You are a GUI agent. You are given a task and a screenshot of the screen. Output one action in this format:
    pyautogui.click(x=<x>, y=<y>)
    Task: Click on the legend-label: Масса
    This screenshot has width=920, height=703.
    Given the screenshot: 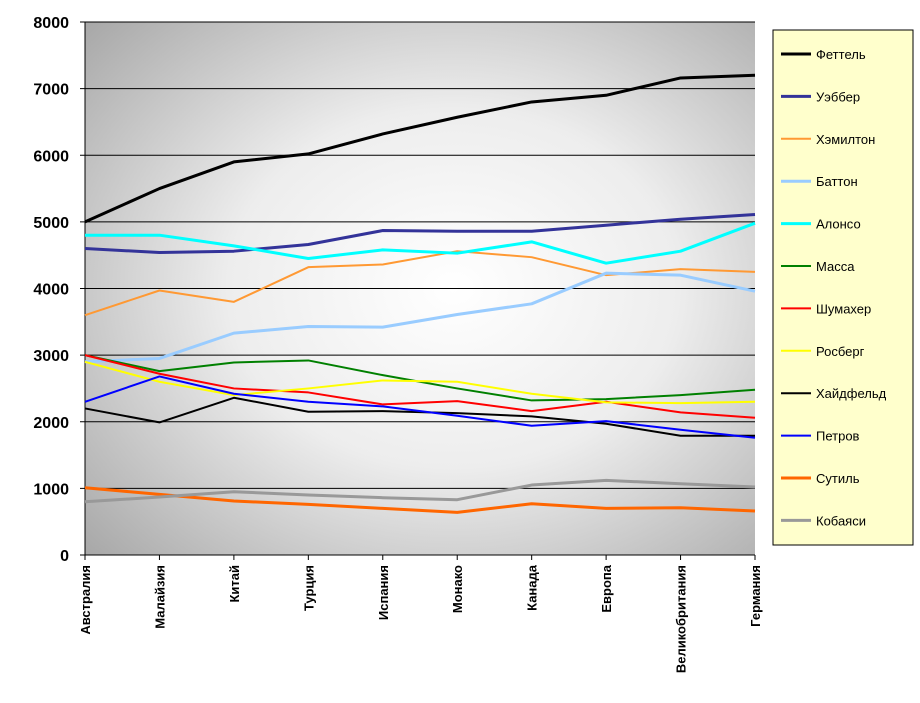 What is the action you would take?
    pyautogui.click(x=835, y=266)
    